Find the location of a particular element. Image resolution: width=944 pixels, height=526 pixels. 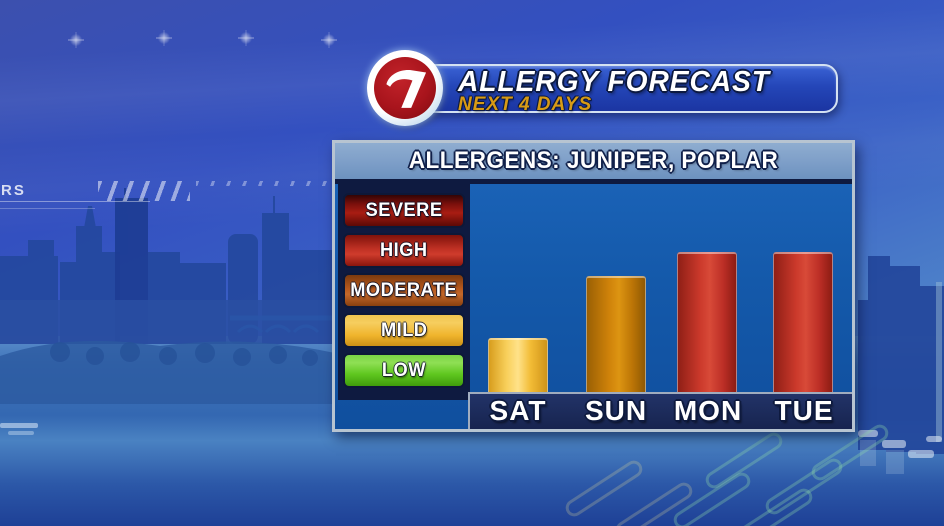

legend-label: SEVERE is located at coordinates (404, 210).